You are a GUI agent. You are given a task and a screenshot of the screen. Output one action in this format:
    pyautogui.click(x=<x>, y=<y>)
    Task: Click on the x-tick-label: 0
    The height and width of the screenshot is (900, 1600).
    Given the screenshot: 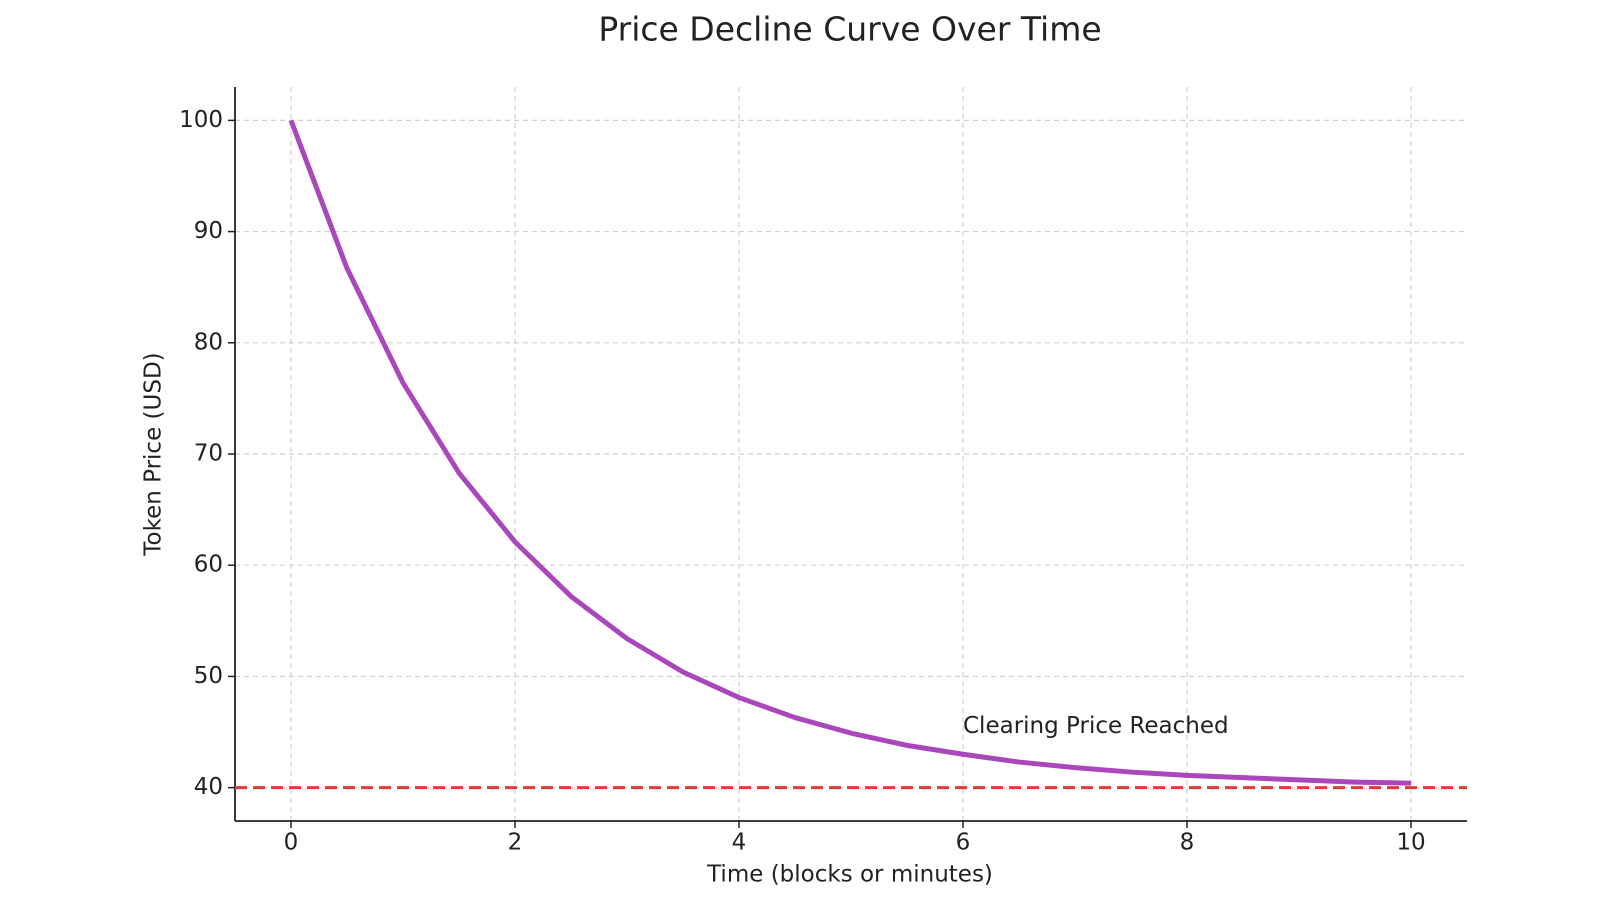 What is the action you would take?
    pyautogui.click(x=291, y=843)
    